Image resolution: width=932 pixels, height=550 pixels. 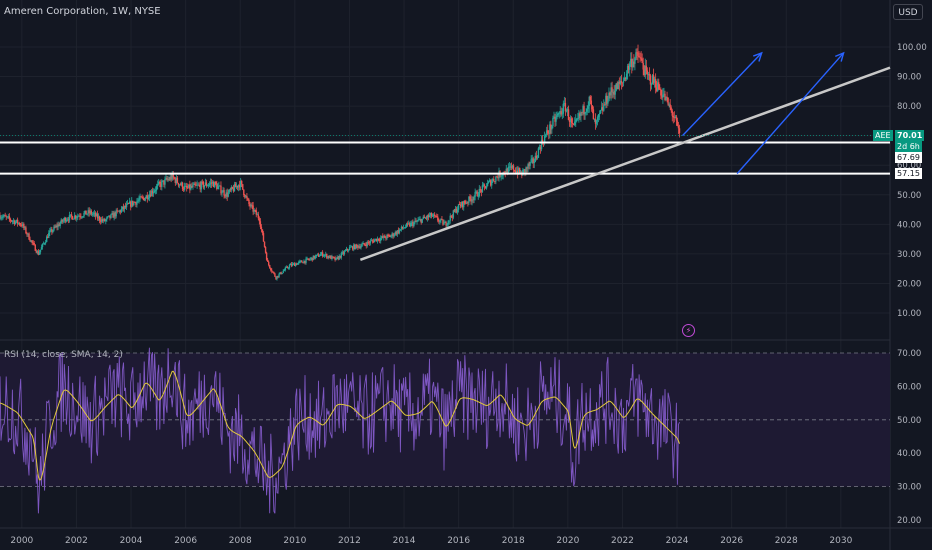 What do you see at coordinates (758, 56) in the screenshot?
I see `arrow-head-icon` at bounding box center [758, 56].